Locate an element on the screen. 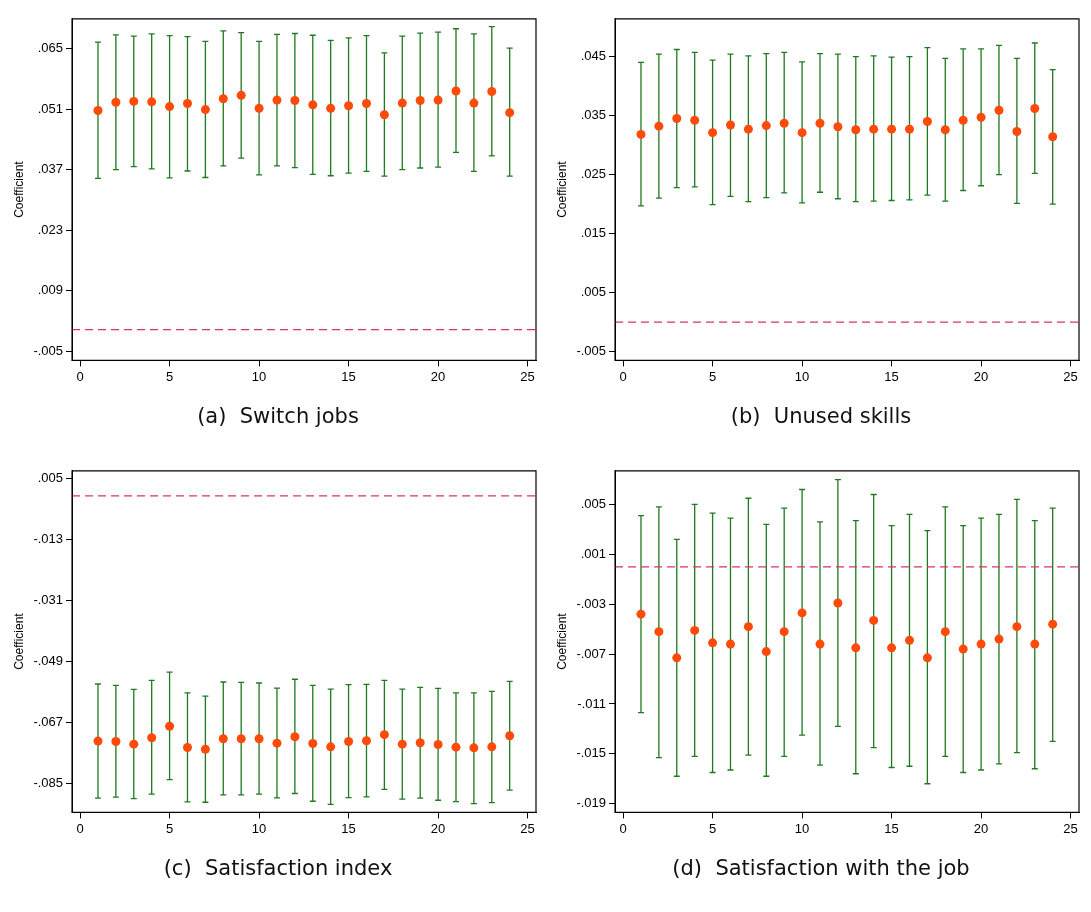  text: (c) Satisfaction index is located at coordinates (278, 868).